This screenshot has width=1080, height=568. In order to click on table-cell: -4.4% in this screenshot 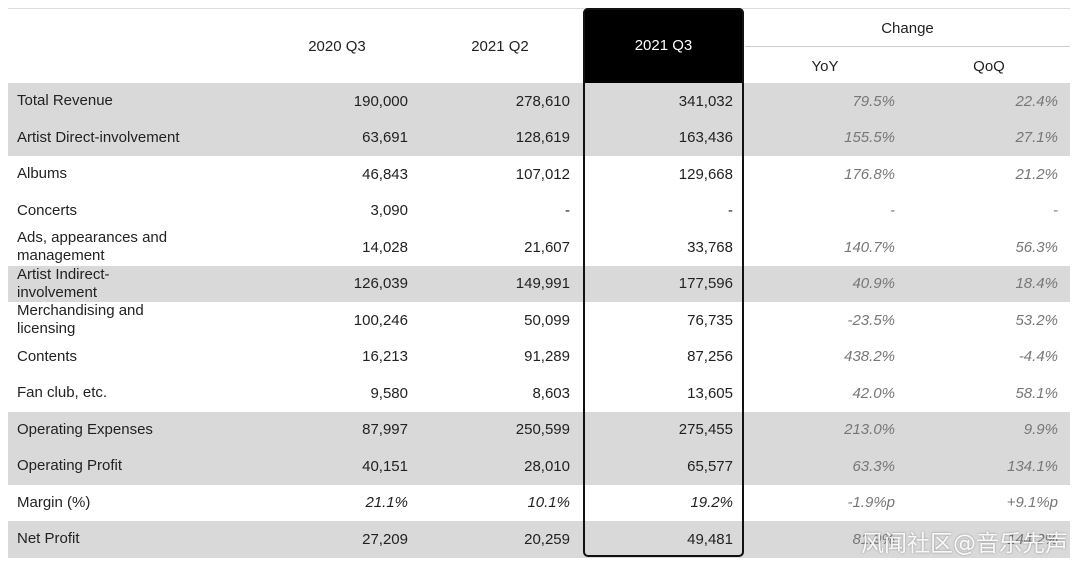, I will do `click(1038, 357)`.